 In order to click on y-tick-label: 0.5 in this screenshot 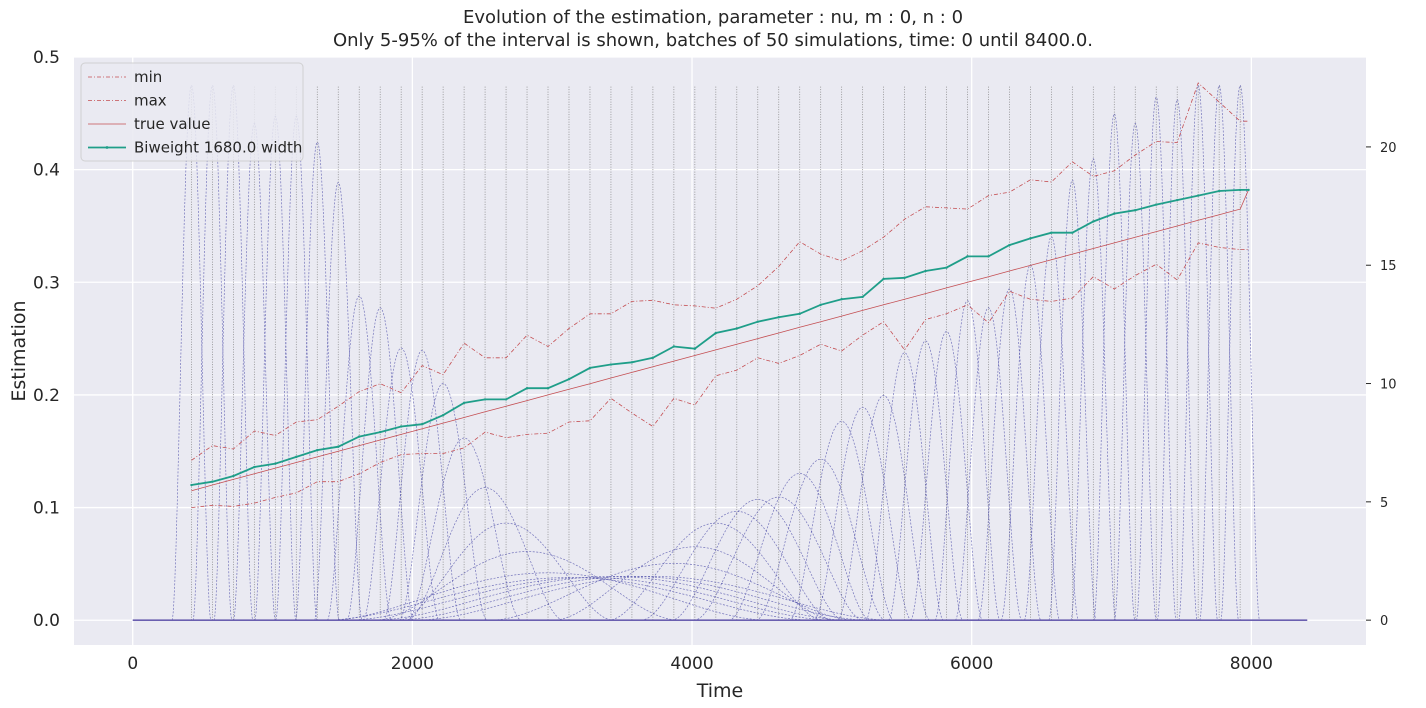, I will do `click(46, 58)`.